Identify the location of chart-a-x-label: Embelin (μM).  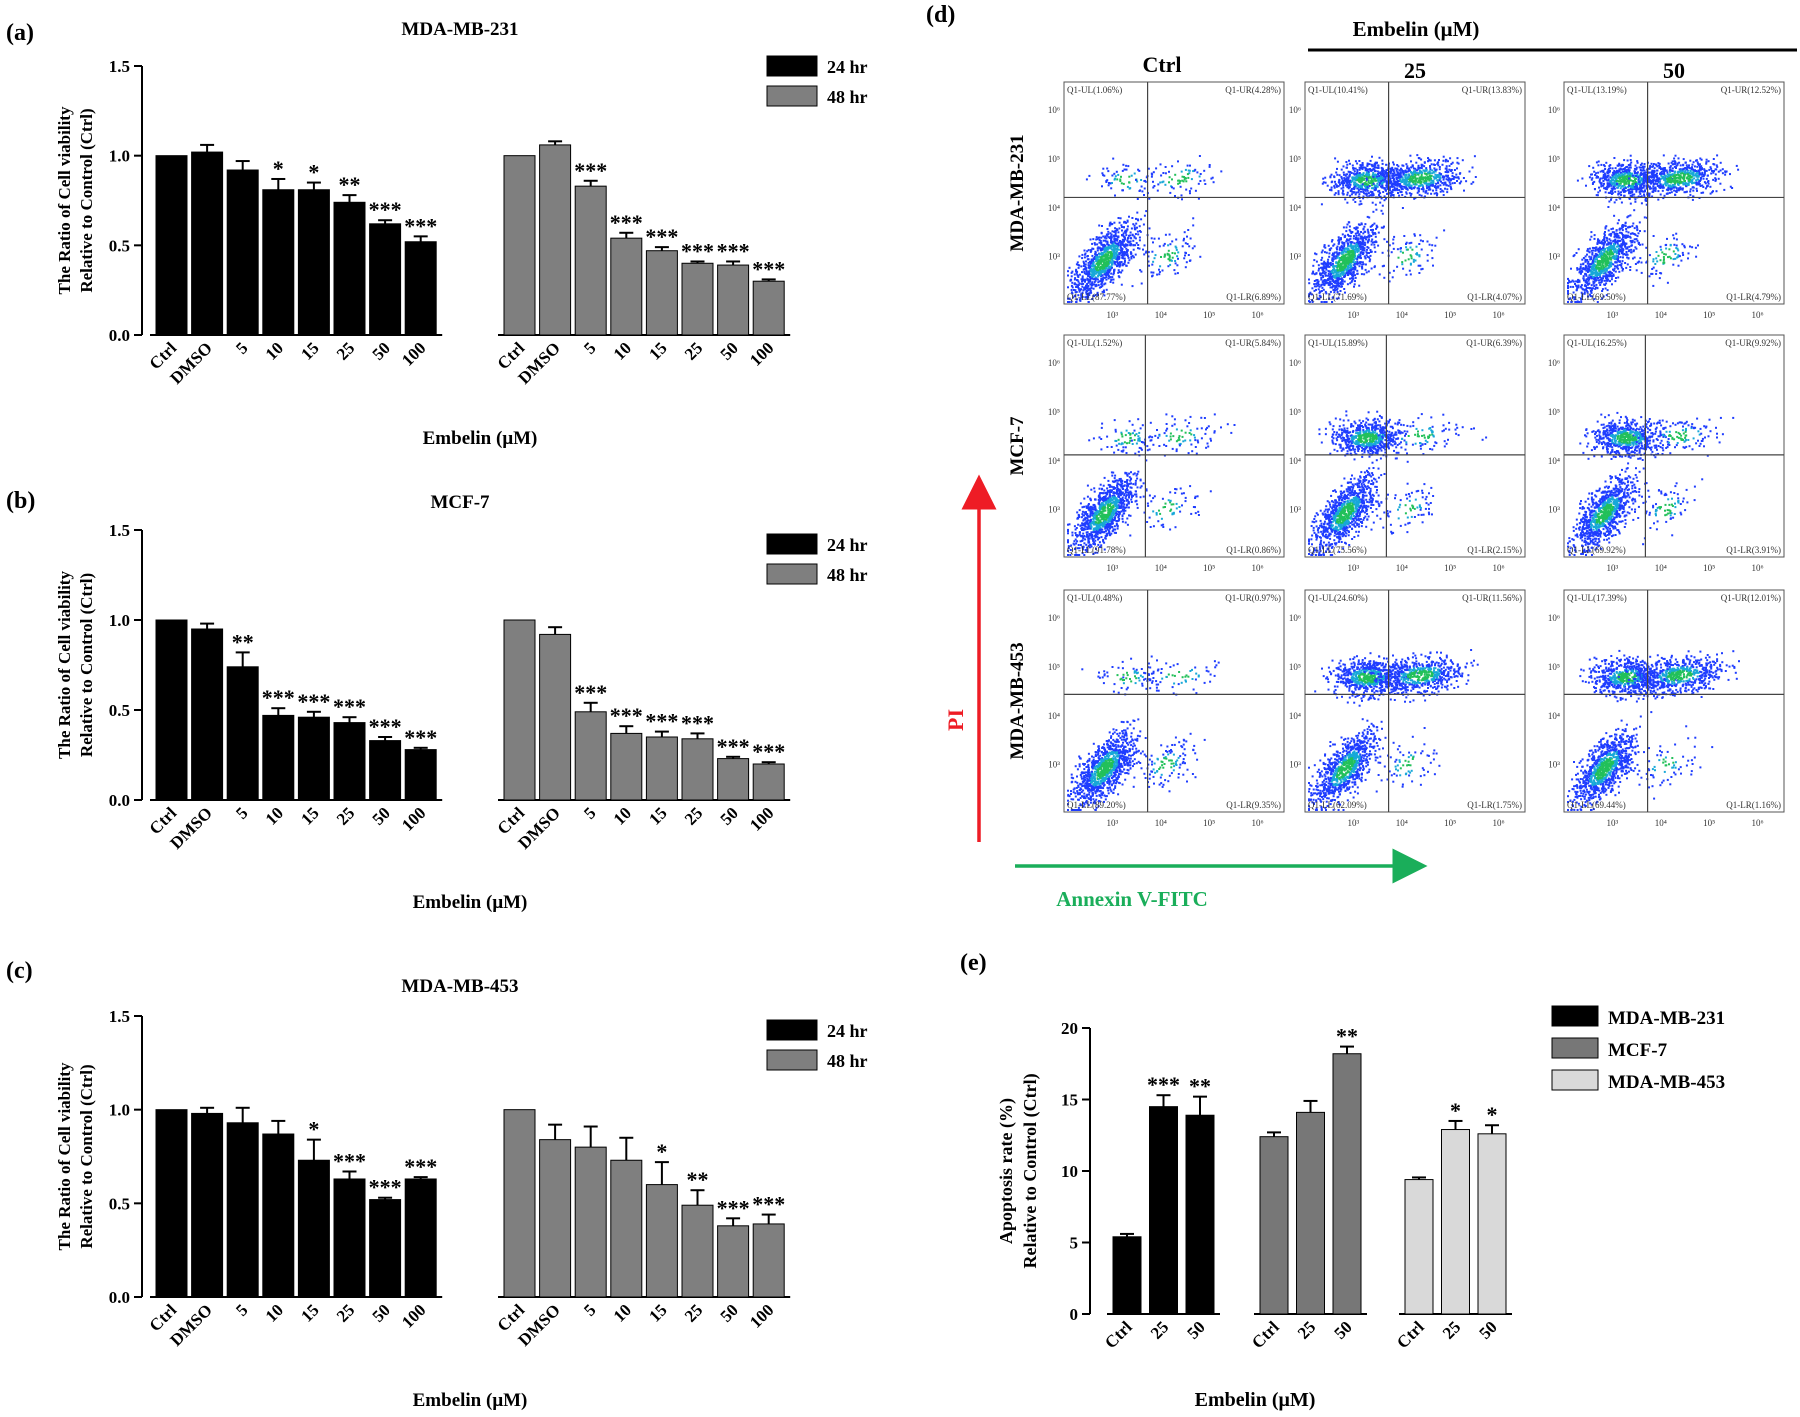
(480, 438).